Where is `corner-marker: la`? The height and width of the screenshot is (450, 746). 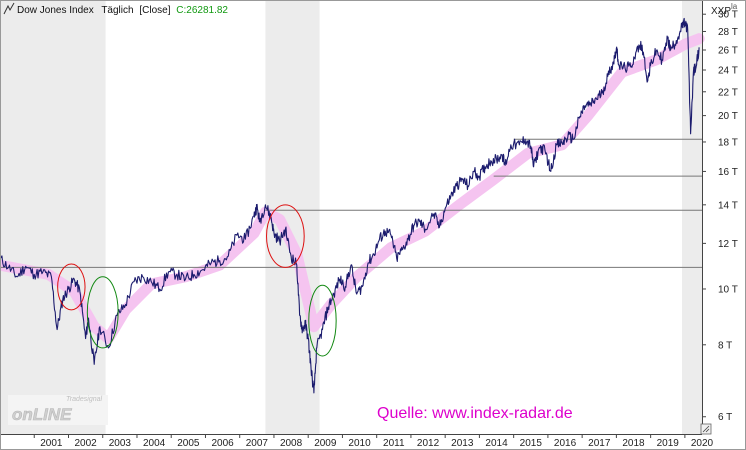
corner-marker: la is located at coordinates (734, 6).